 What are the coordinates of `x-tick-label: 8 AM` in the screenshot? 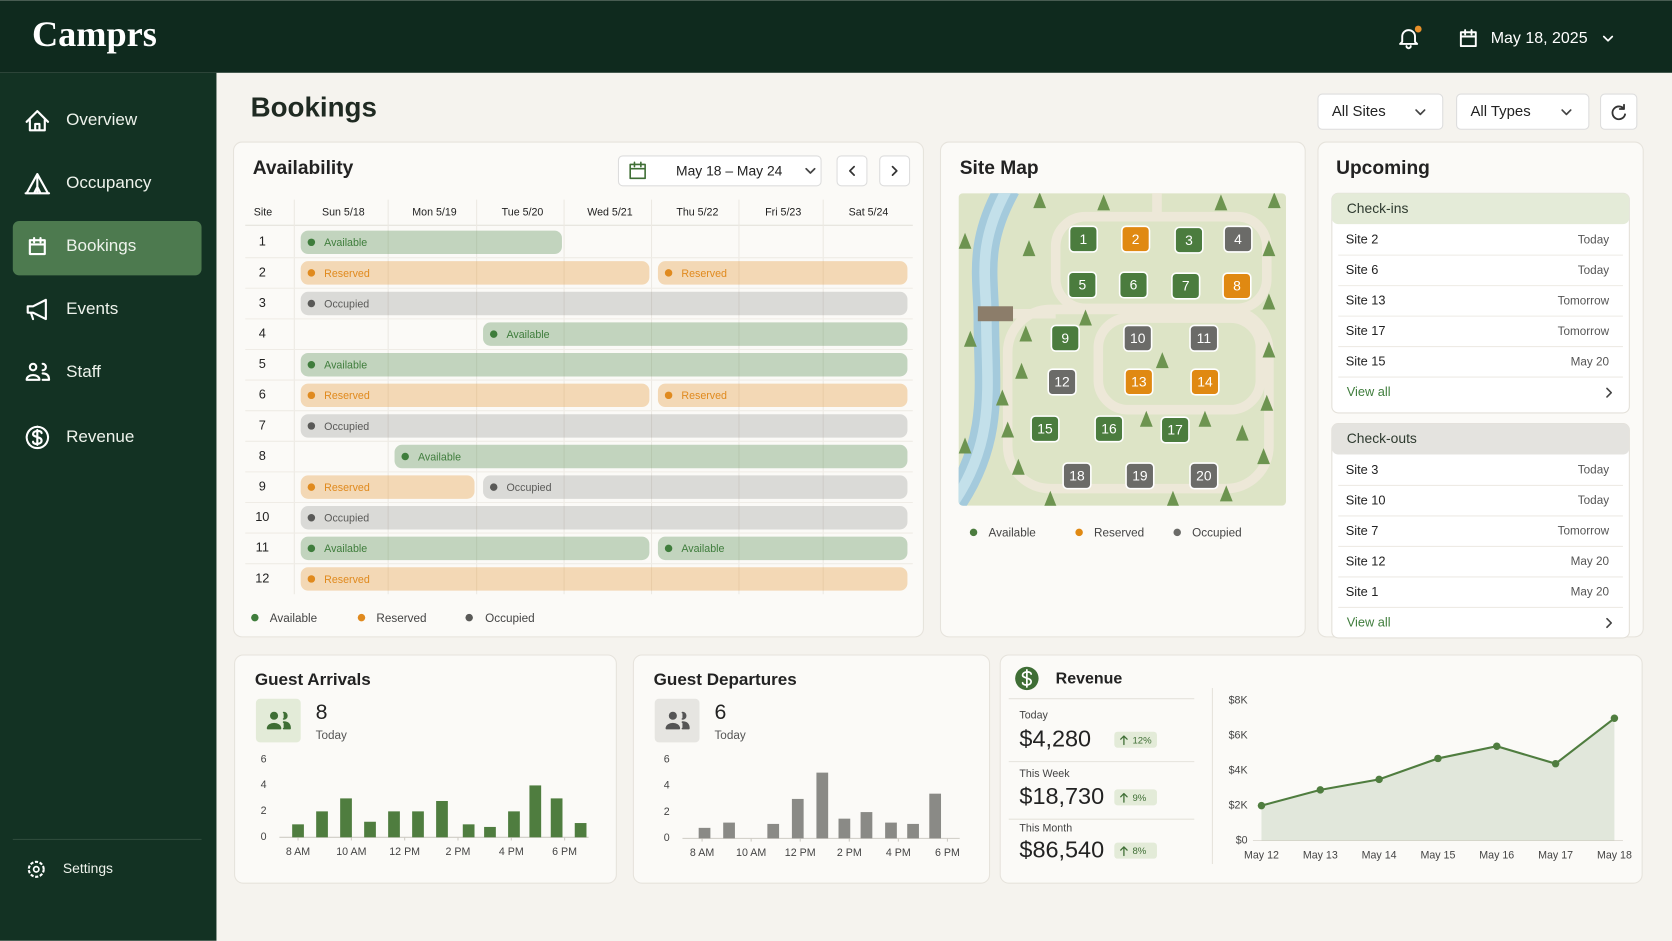 It's located at (702, 853).